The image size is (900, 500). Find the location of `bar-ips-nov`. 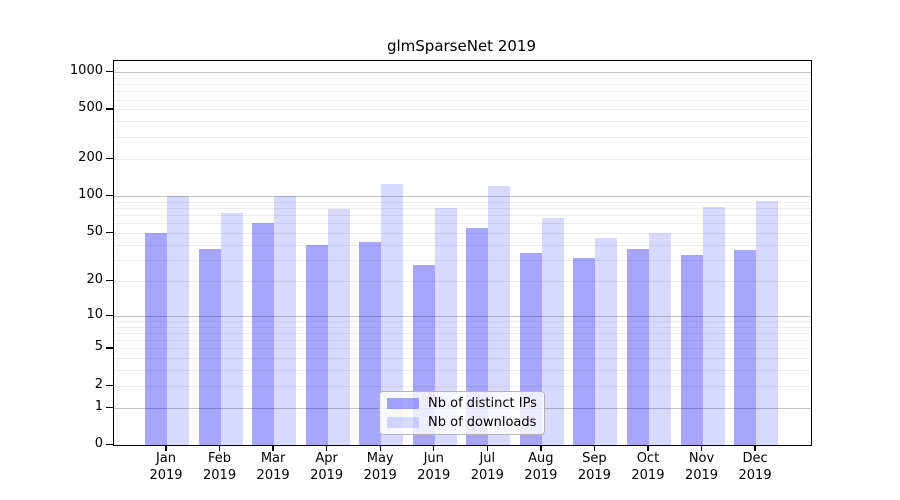

bar-ips-nov is located at coordinates (691, 349).